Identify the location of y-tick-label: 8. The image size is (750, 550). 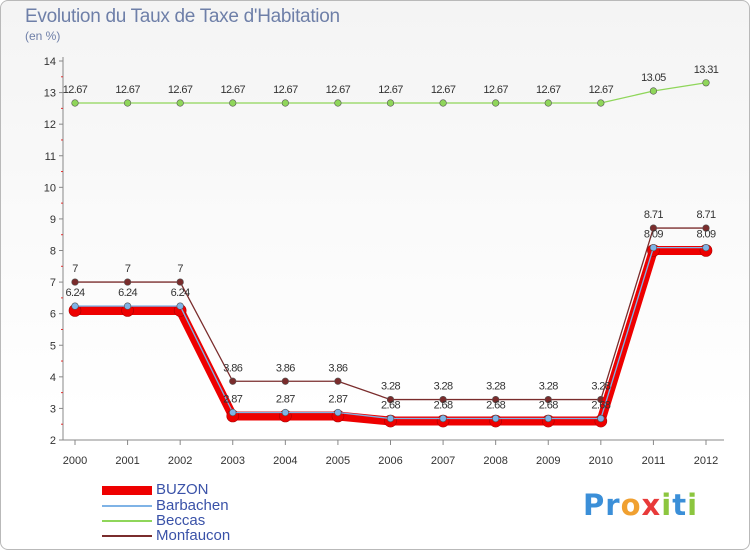
(53, 252).